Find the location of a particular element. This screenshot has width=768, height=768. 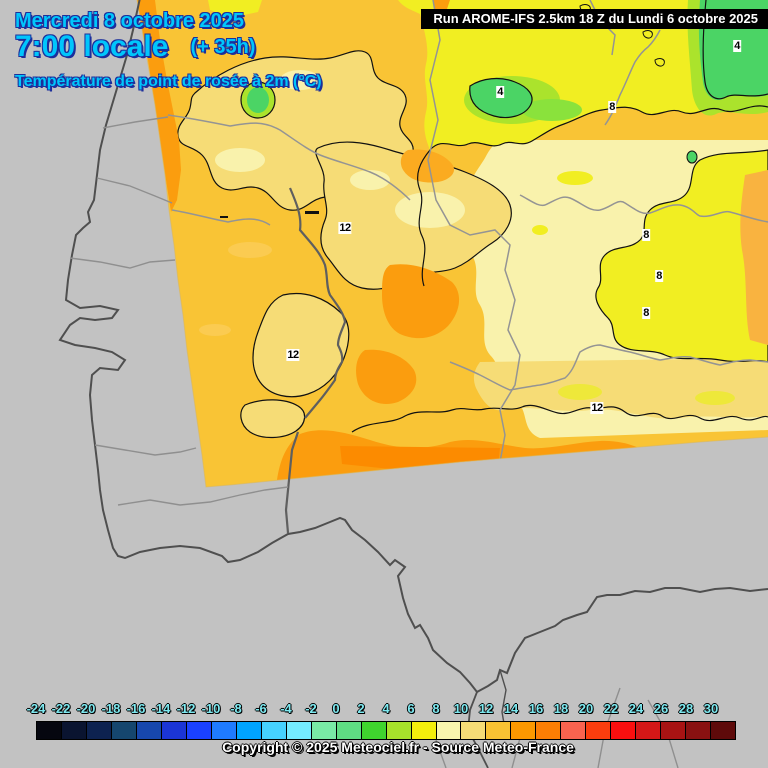

legend-tick: 30 is located at coordinates (711, 708).